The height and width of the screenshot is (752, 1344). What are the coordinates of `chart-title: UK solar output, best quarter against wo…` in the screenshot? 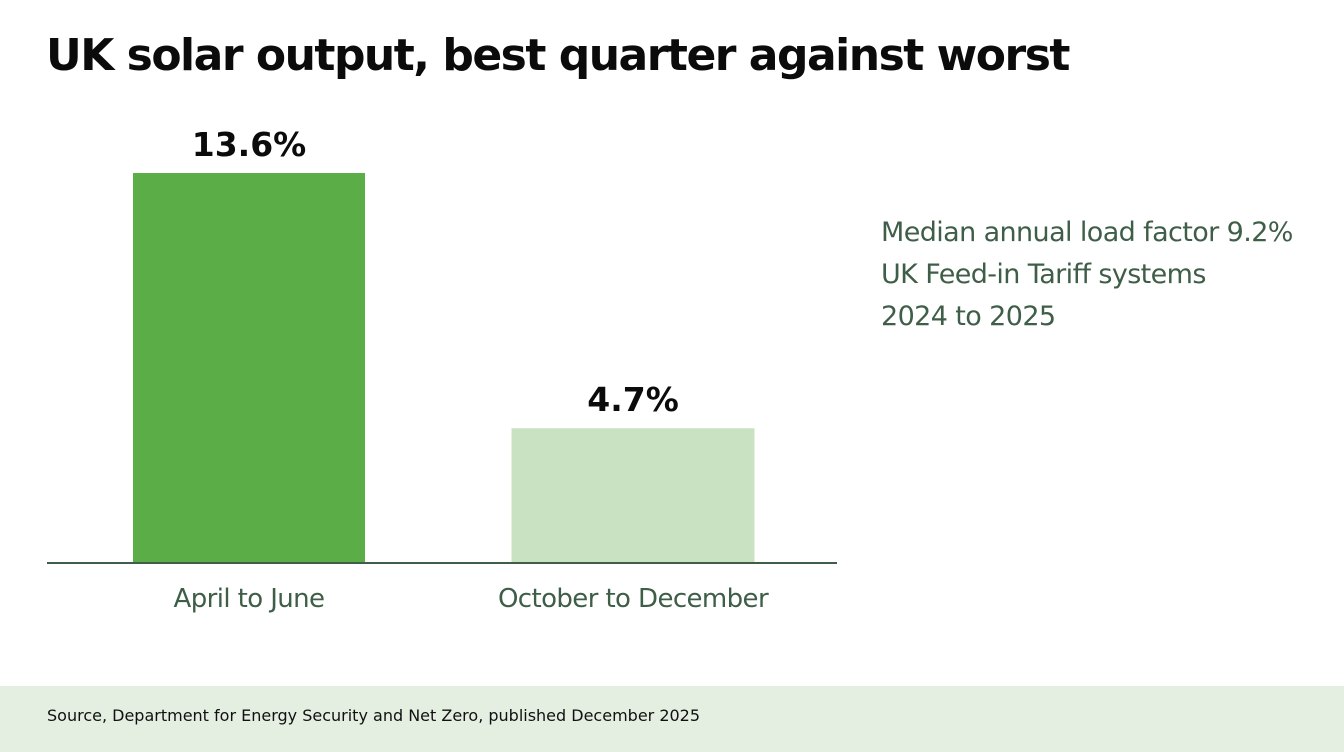 It's located at (558, 55).